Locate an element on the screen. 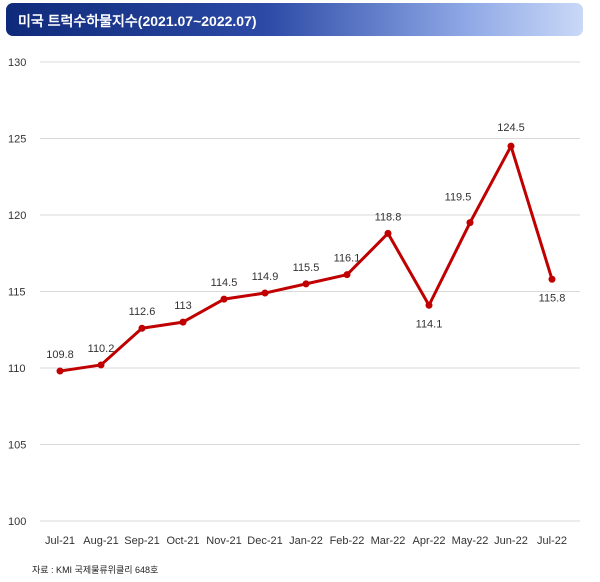  data-label: 110.2 is located at coordinates (101, 349).